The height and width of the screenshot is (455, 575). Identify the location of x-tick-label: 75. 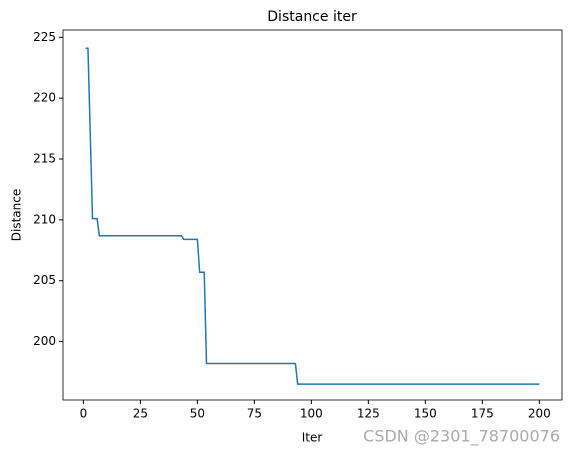
(254, 414).